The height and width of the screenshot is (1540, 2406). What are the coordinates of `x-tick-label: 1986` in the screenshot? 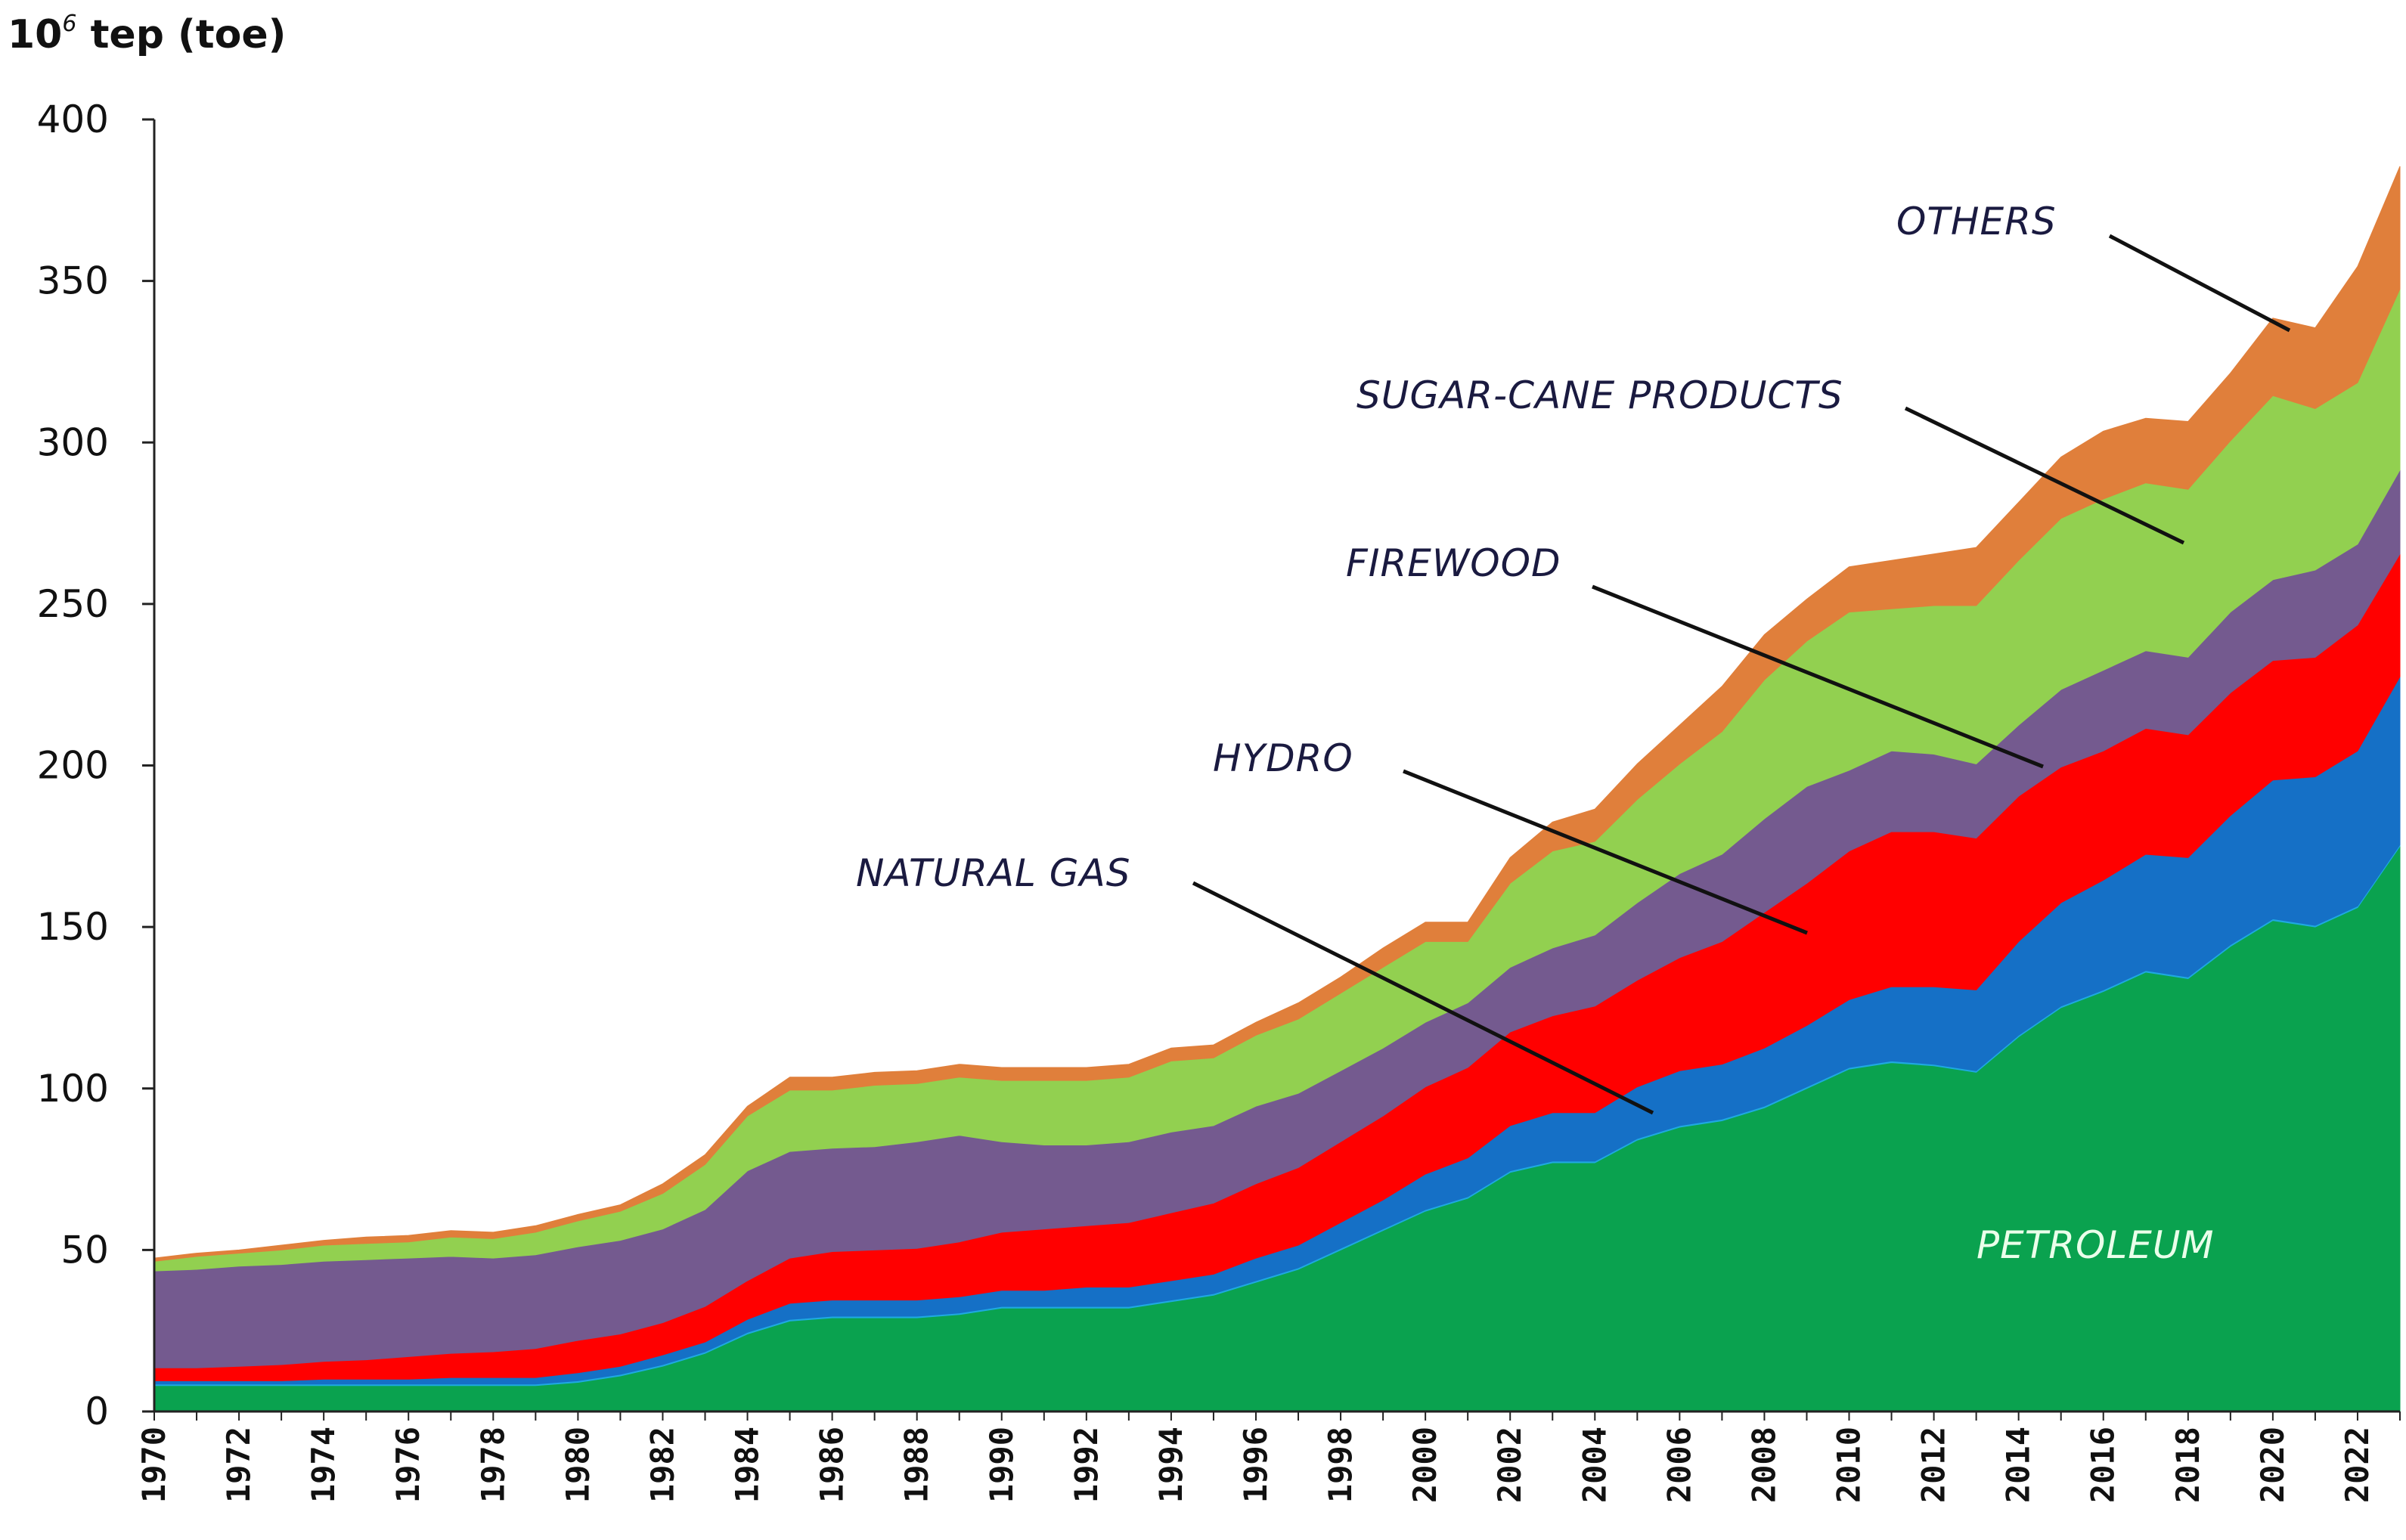 It's located at (832, 1465).